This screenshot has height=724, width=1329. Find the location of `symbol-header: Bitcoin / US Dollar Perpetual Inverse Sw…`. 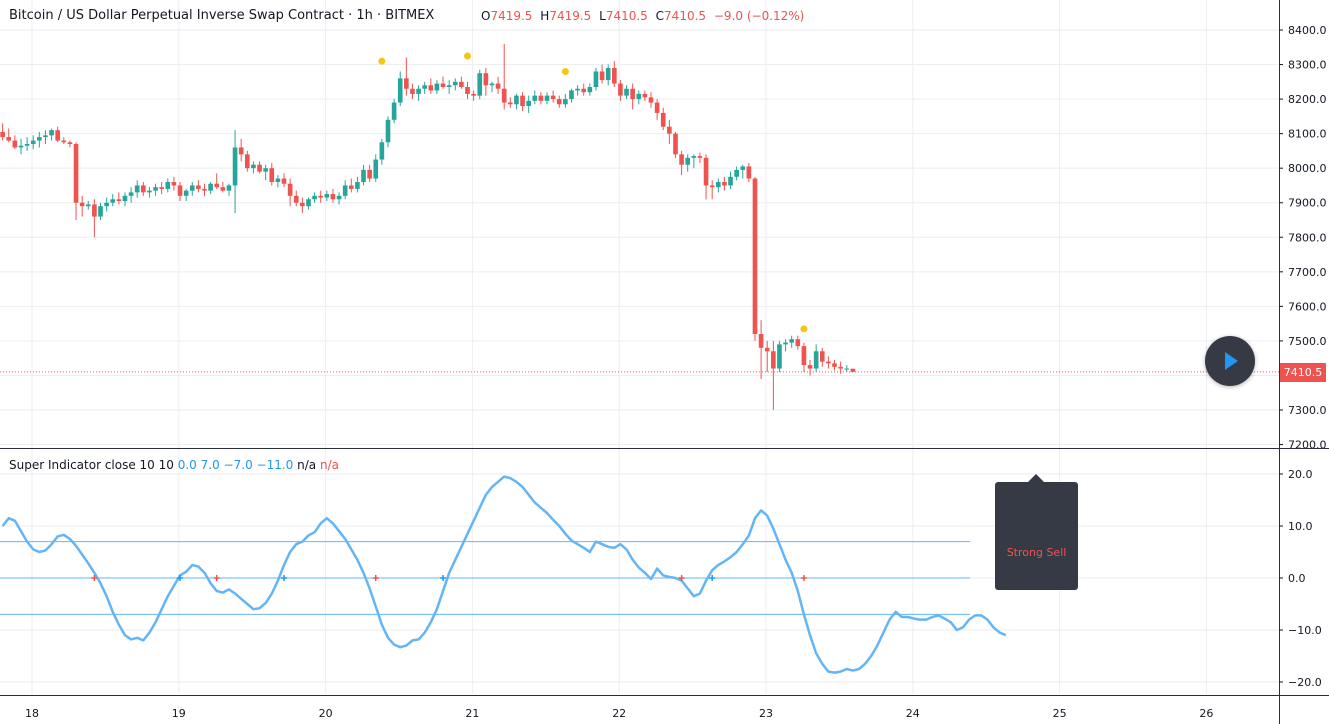

symbol-header: Bitcoin / US Dollar Perpetual Inverse Sw… is located at coordinates (222, 15).